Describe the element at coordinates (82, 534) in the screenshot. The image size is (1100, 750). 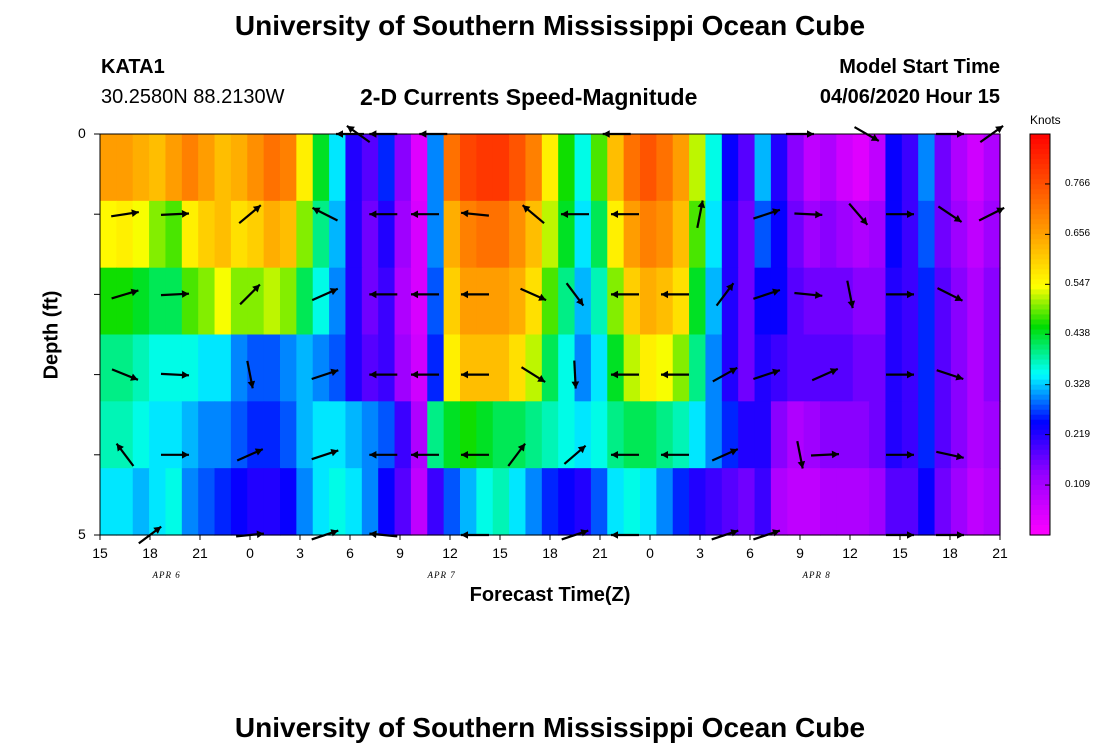
I see `y-tick-label: 5` at that location.